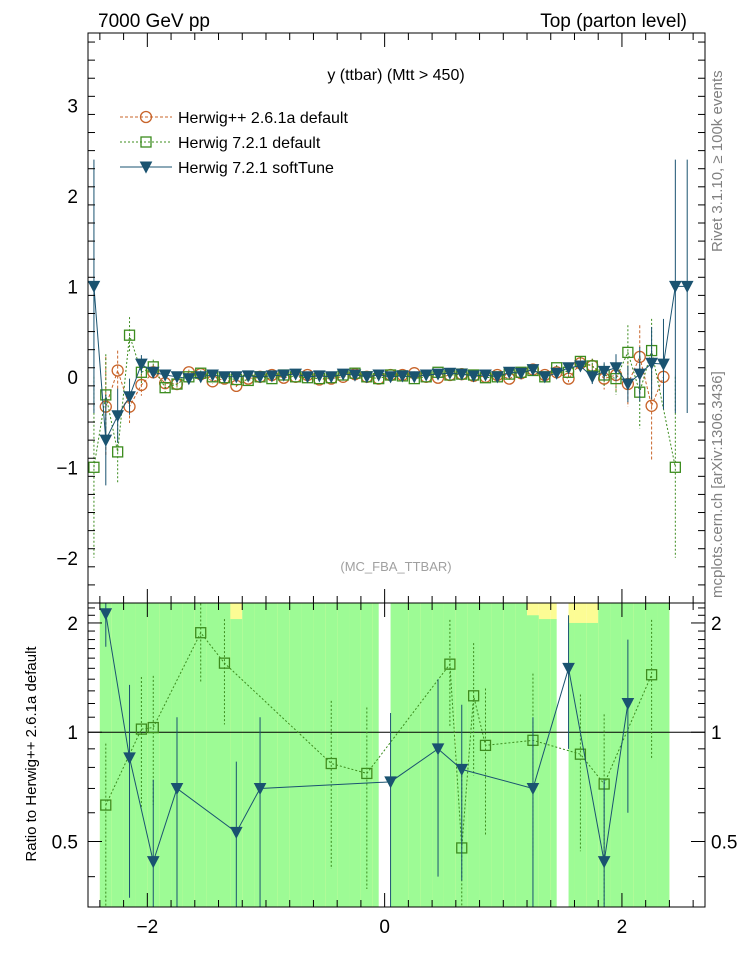 The width and height of the screenshot is (746, 972). I want to click on ratio-y-tick-label: 0.5, so click(65, 842).